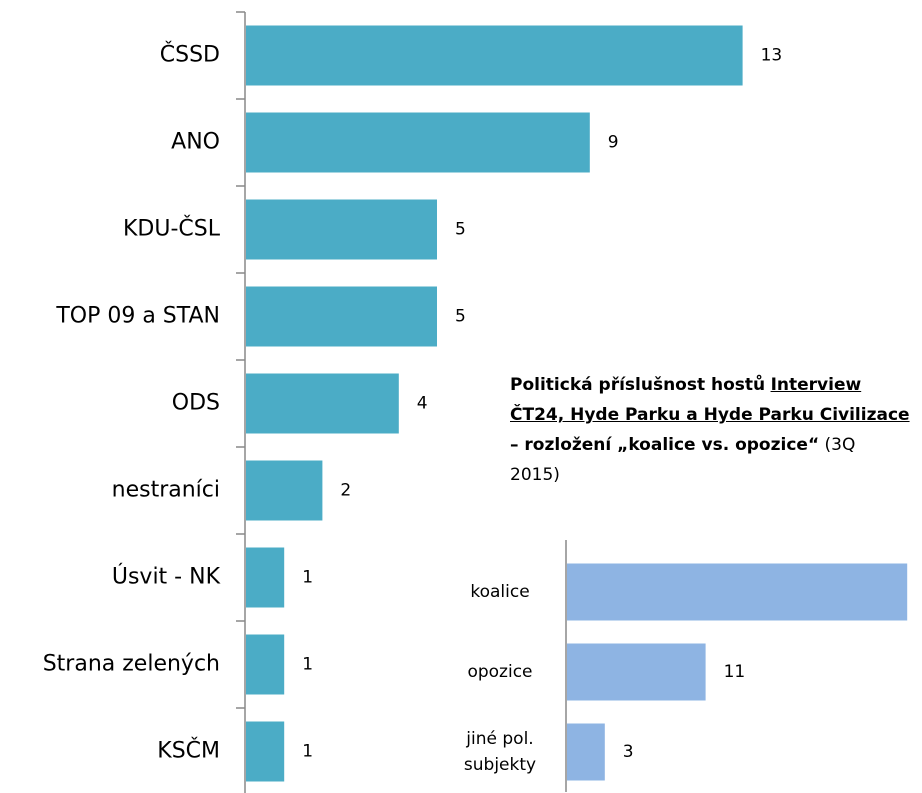  What do you see at coordinates (131, 664) in the screenshot?
I see `category-label: Strana zelených` at bounding box center [131, 664].